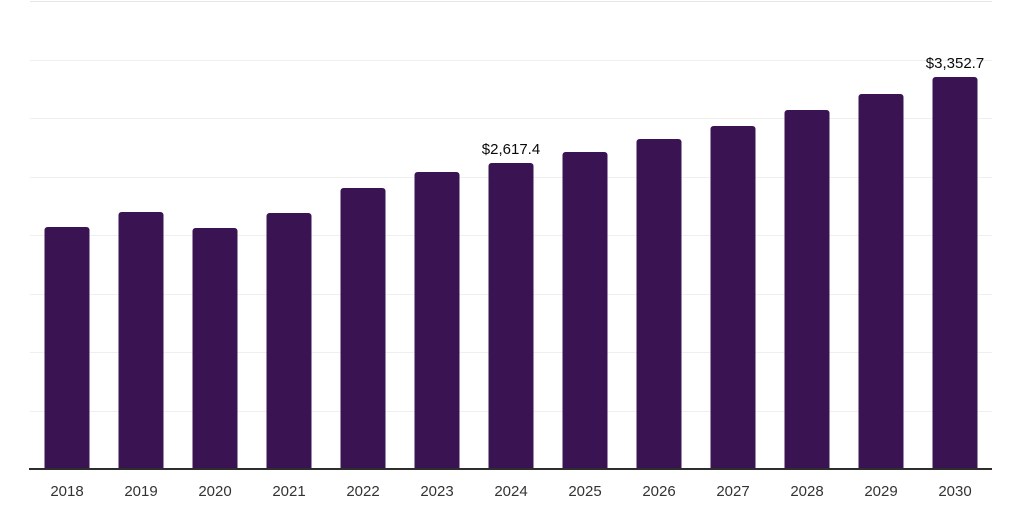  Describe the element at coordinates (363, 491) in the screenshot. I see `x-tick-label-2022: 2022` at that location.